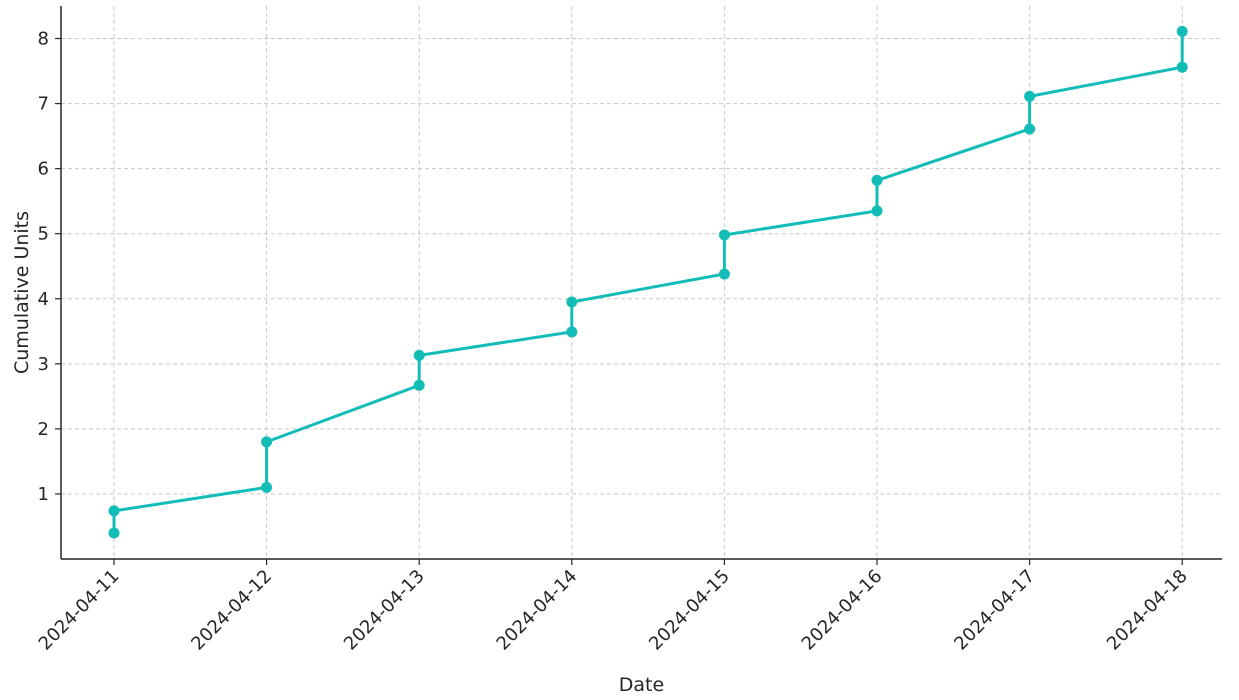 This screenshot has height=700, width=1239. I want to click on x-axis-label: Date, so click(641, 685).